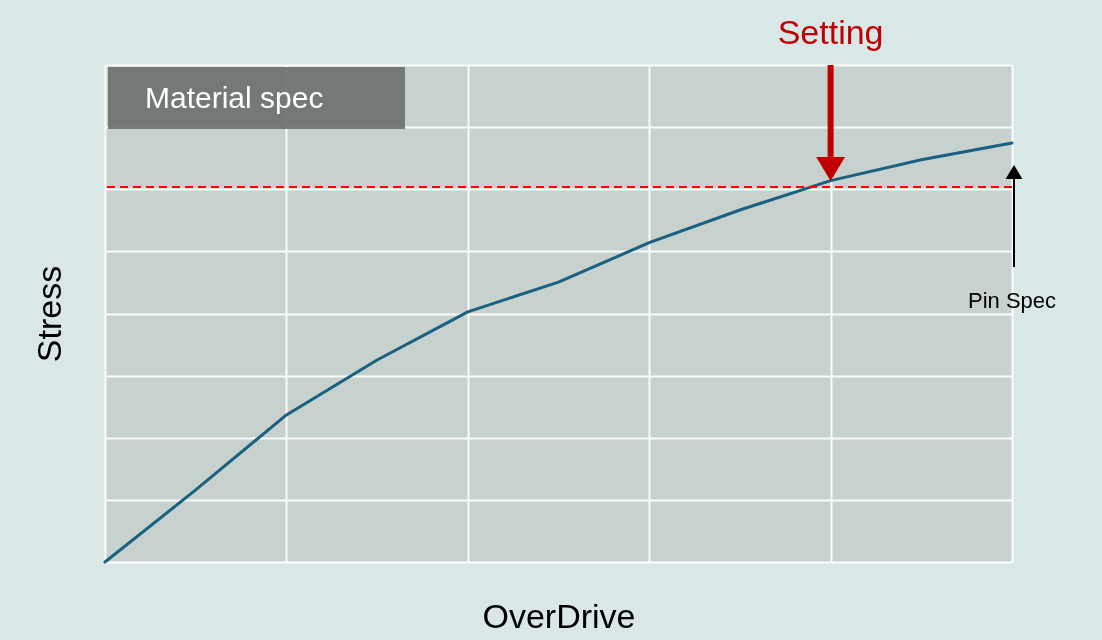  I want to click on text: Setting, so click(830, 32).